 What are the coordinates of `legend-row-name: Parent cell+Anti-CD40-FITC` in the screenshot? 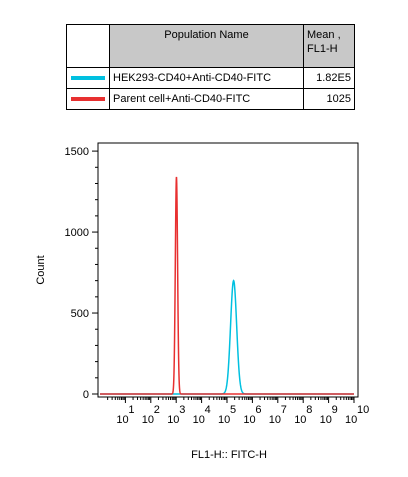 It's located at (206, 99).